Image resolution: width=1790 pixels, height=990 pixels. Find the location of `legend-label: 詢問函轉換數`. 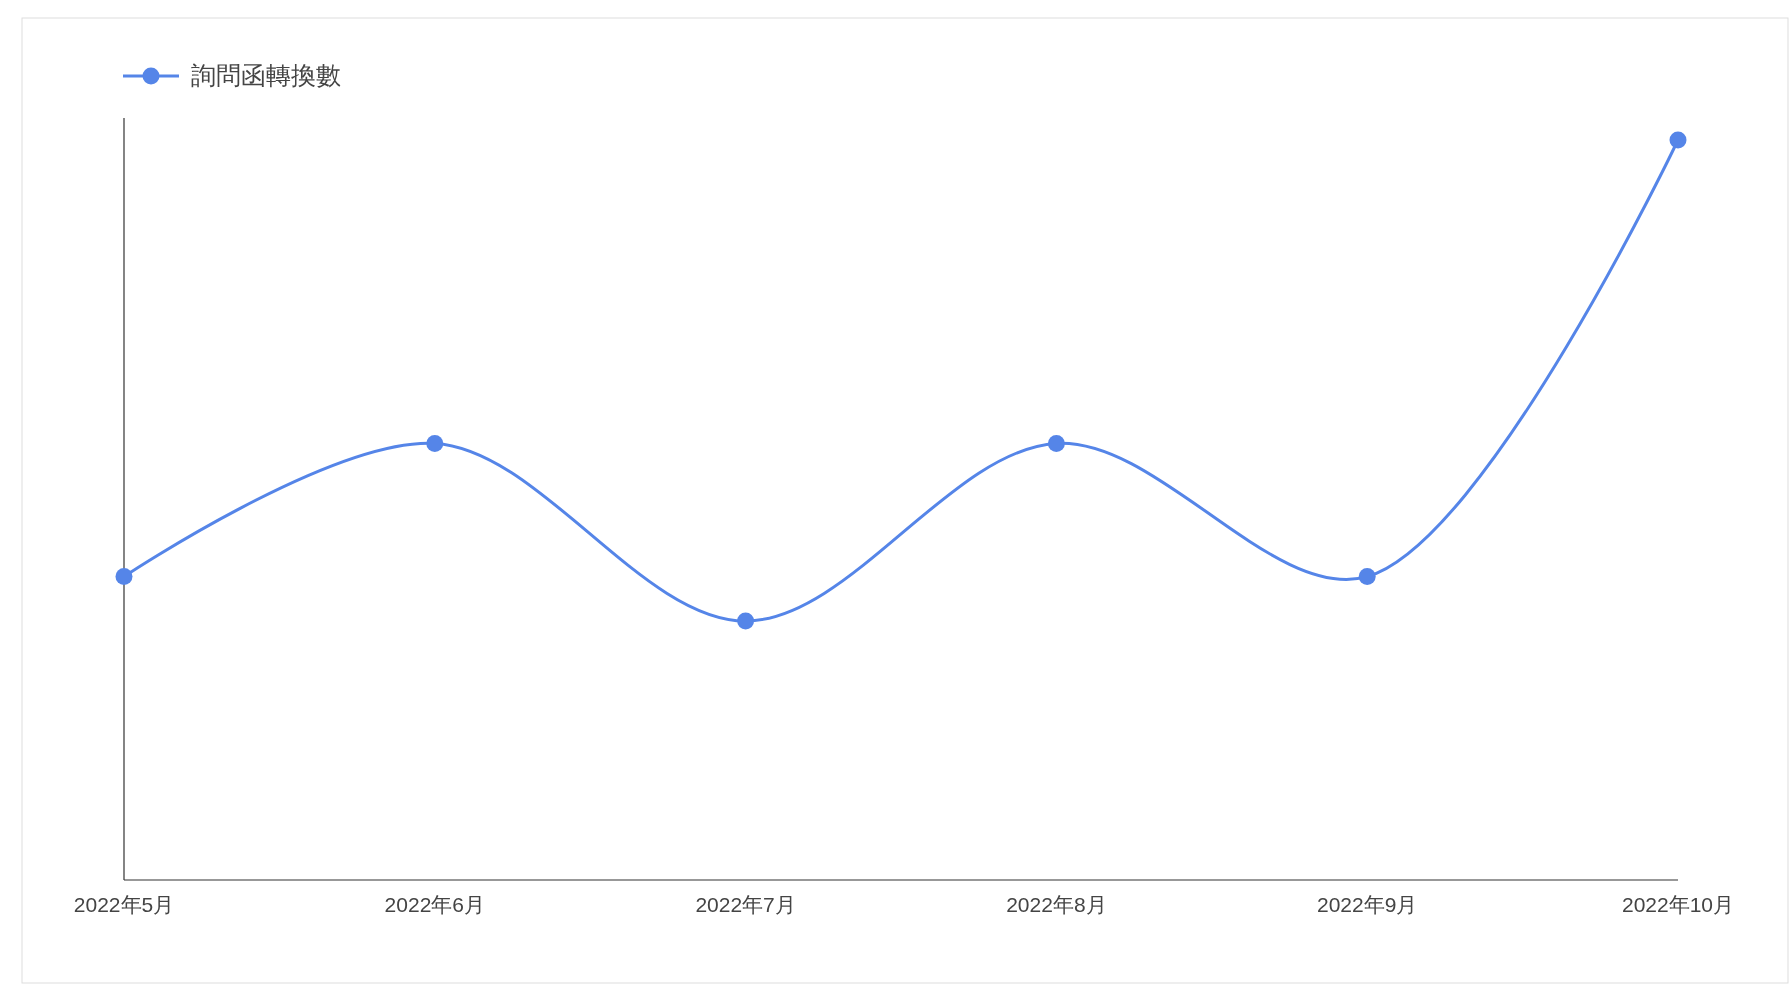

legend-label: 詢問函轉換數 is located at coordinates (266, 75).